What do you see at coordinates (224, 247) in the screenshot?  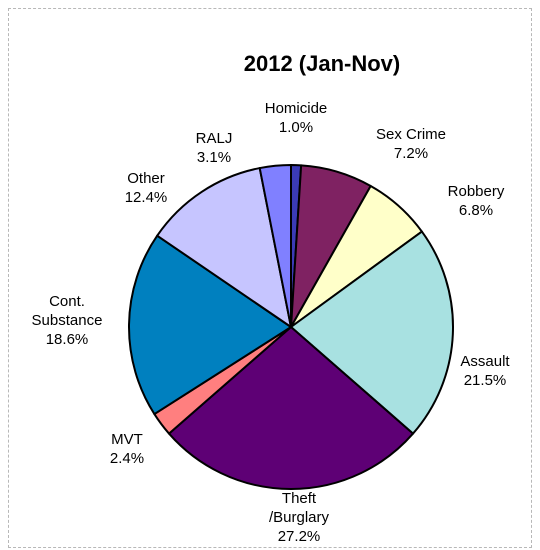 I see `pie-slice-other` at bounding box center [224, 247].